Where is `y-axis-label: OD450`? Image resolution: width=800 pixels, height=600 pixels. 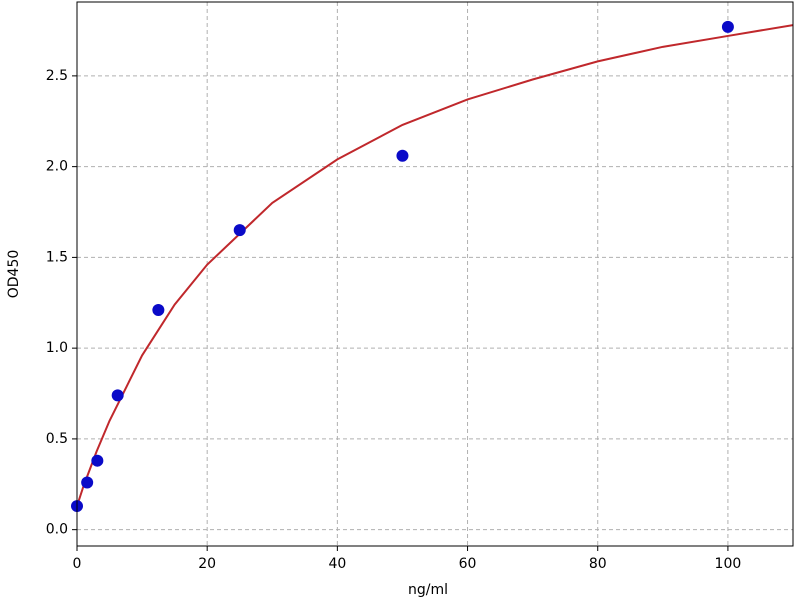 y-axis-label: OD450 is located at coordinates (14, 274).